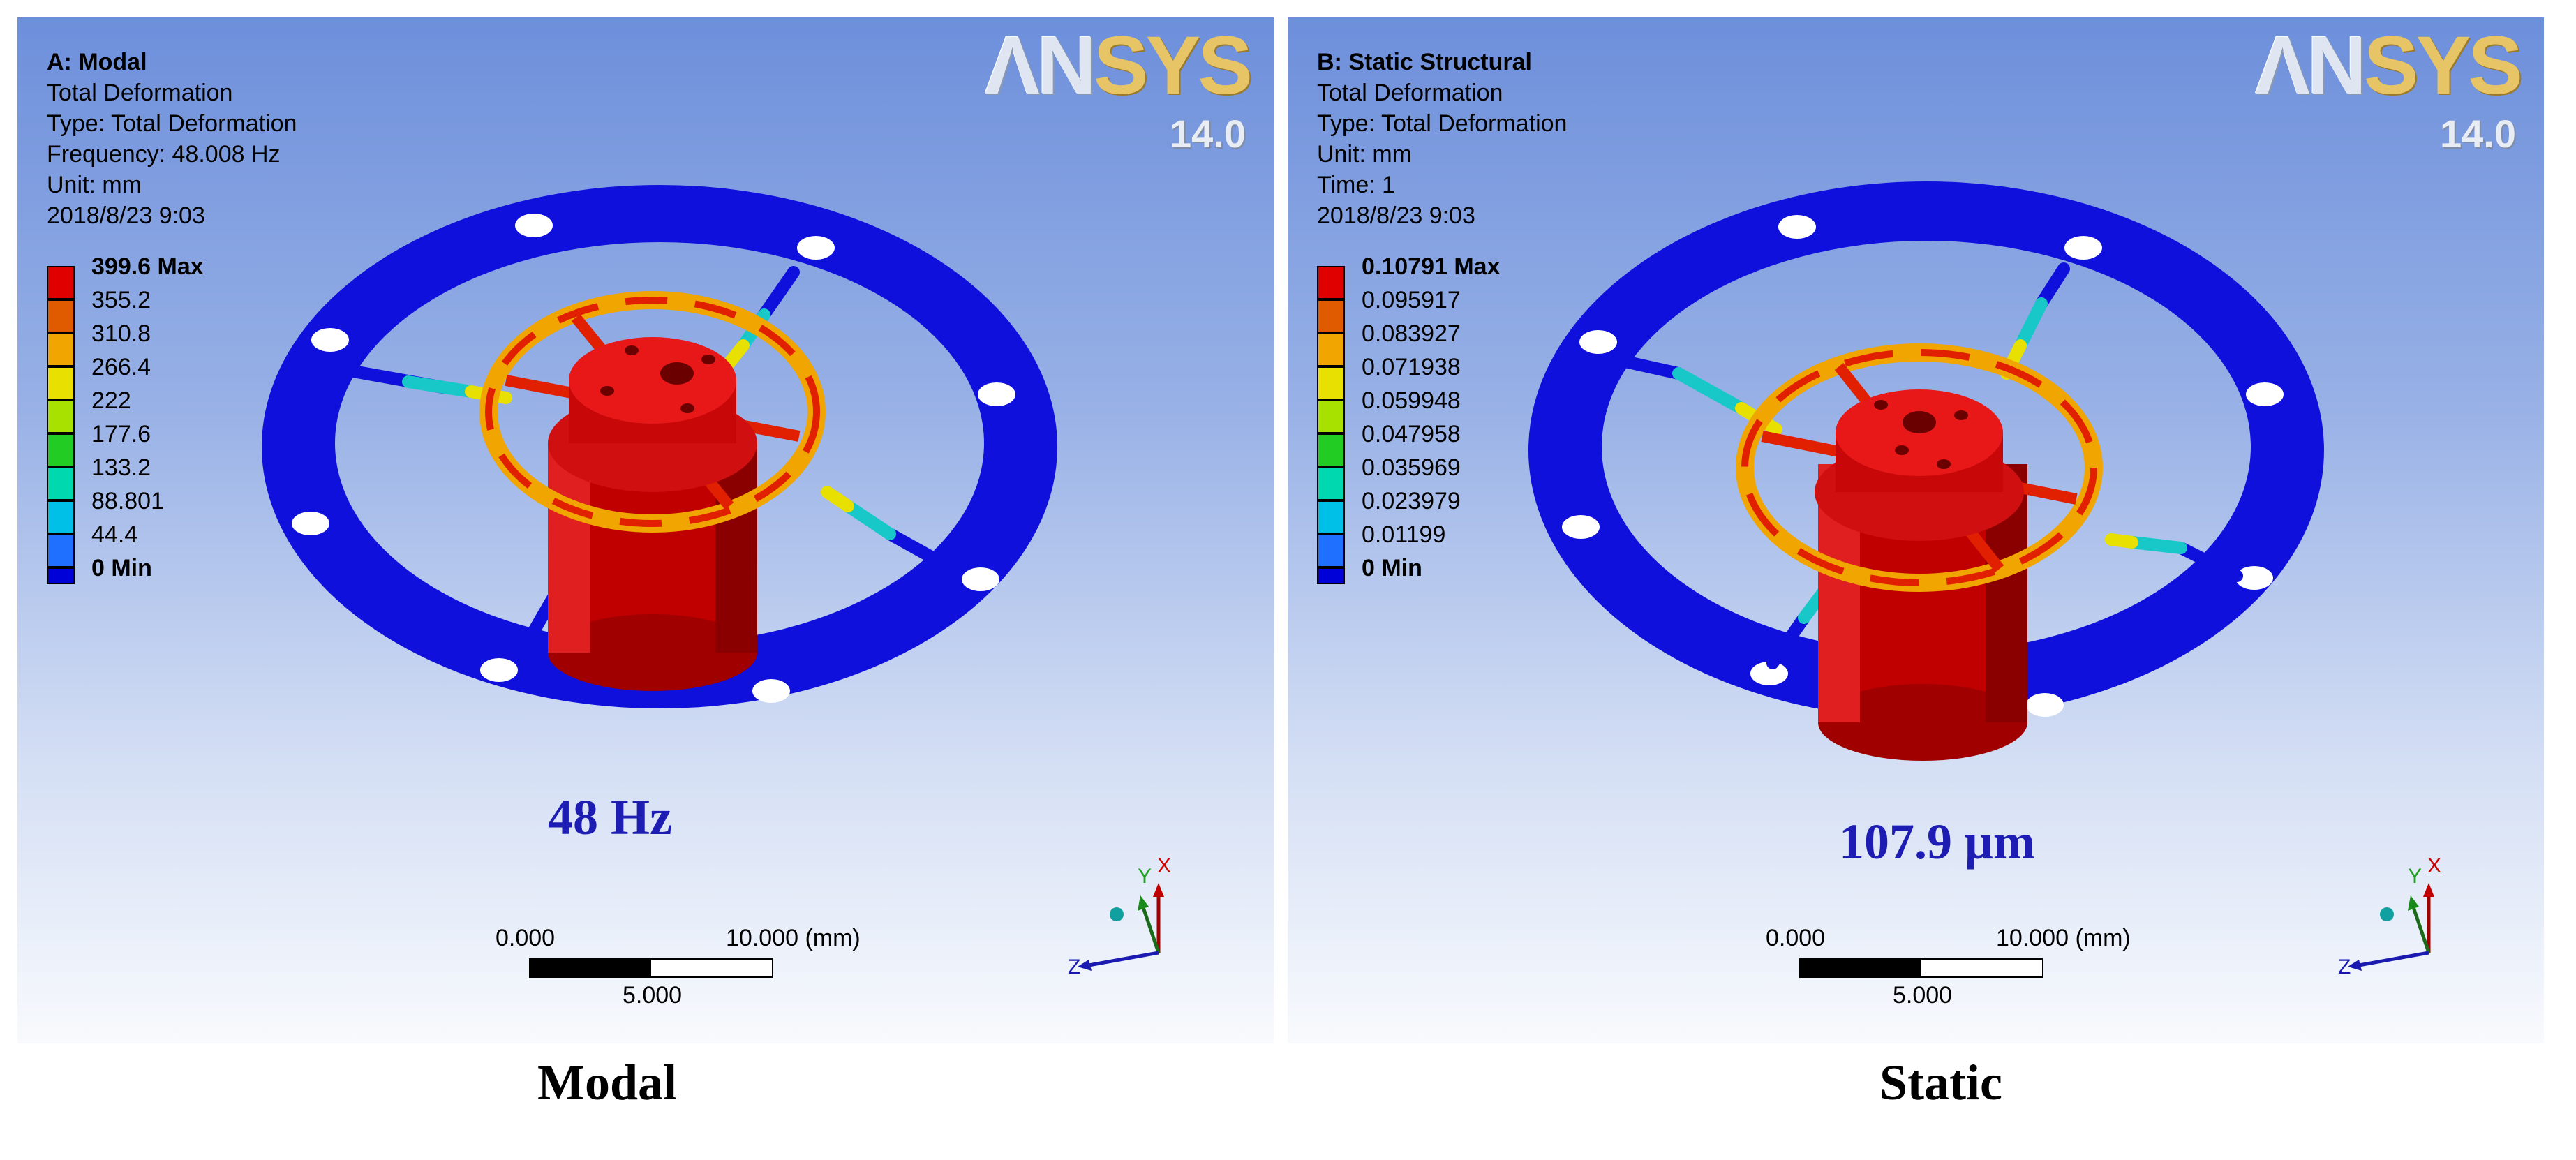  What do you see at coordinates (1411, 434) in the screenshot?
I see `legend-label: 0.047958` at bounding box center [1411, 434].